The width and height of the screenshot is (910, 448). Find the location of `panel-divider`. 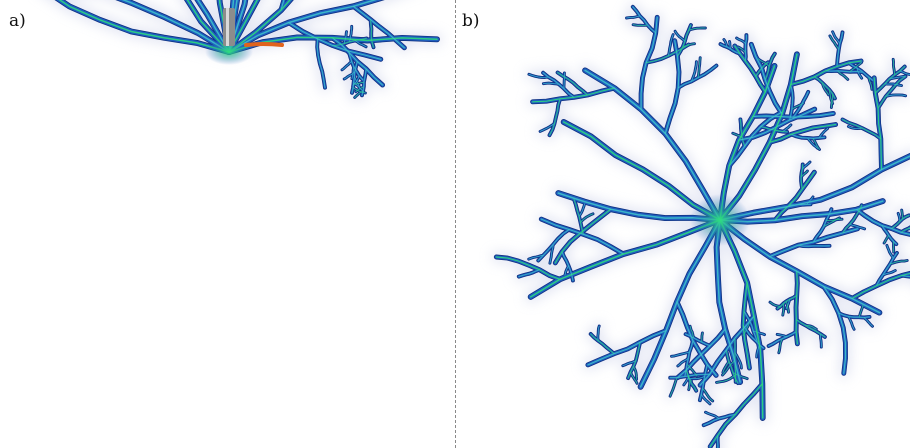

panel-divider is located at coordinates (455, 224).